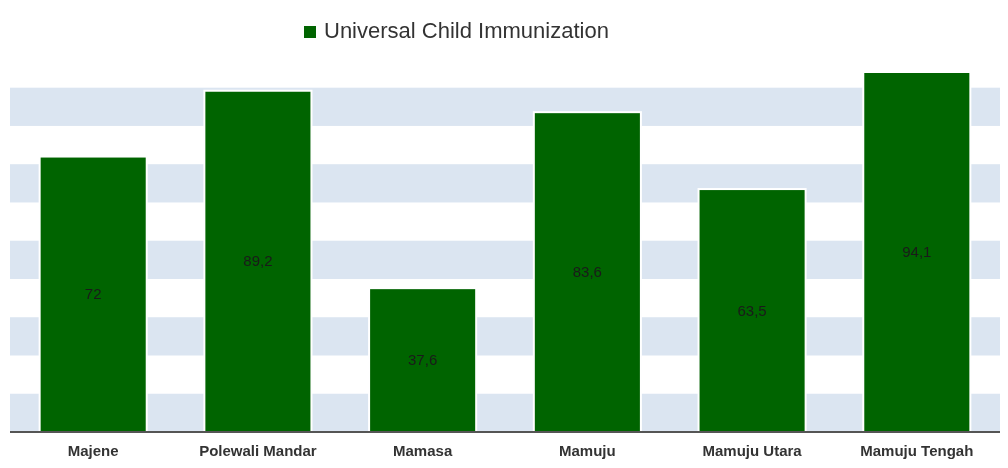 This screenshot has width=1008, height=468. What do you see at coordinates (258, 450) in the screenshot?
I see `x-tick-label: Polewali Mandar` at bounding box center [258, 450].